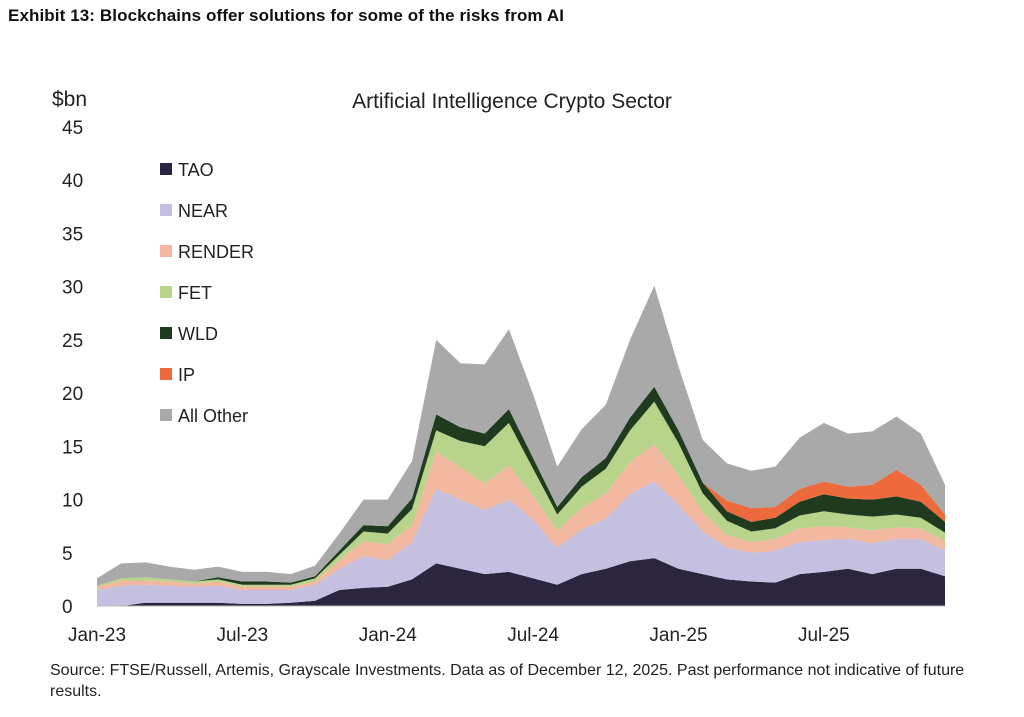 The height and width of the screenshot is (717, 1024). Describe the element at coordinates (72, 394) in the screenshot. I see `y-tick-label: 20` at that location.